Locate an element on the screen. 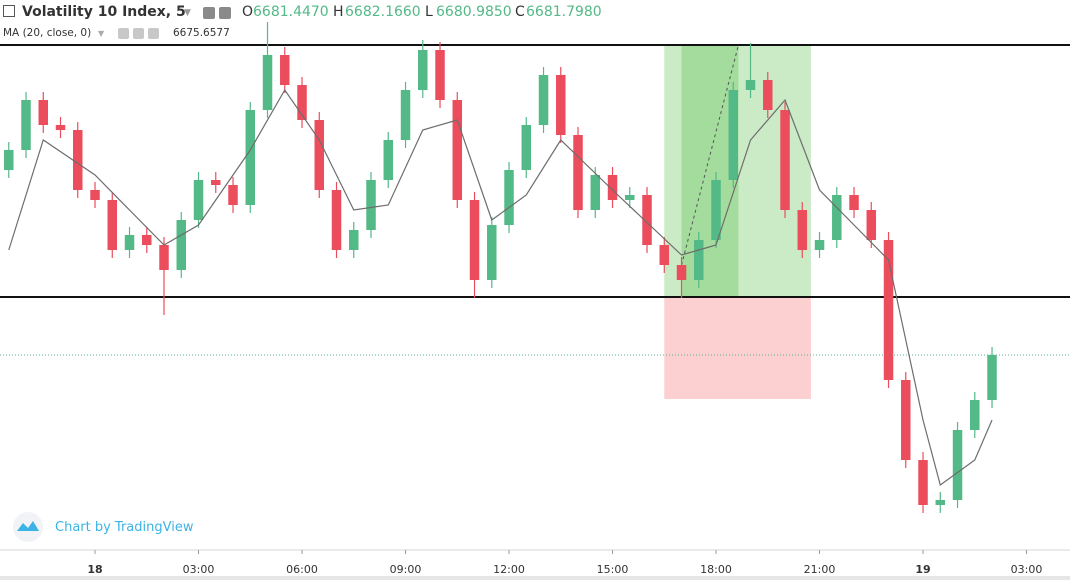 This screenshot has width=1070, height=581. watermark-logo is located at coordinates (28, 527).